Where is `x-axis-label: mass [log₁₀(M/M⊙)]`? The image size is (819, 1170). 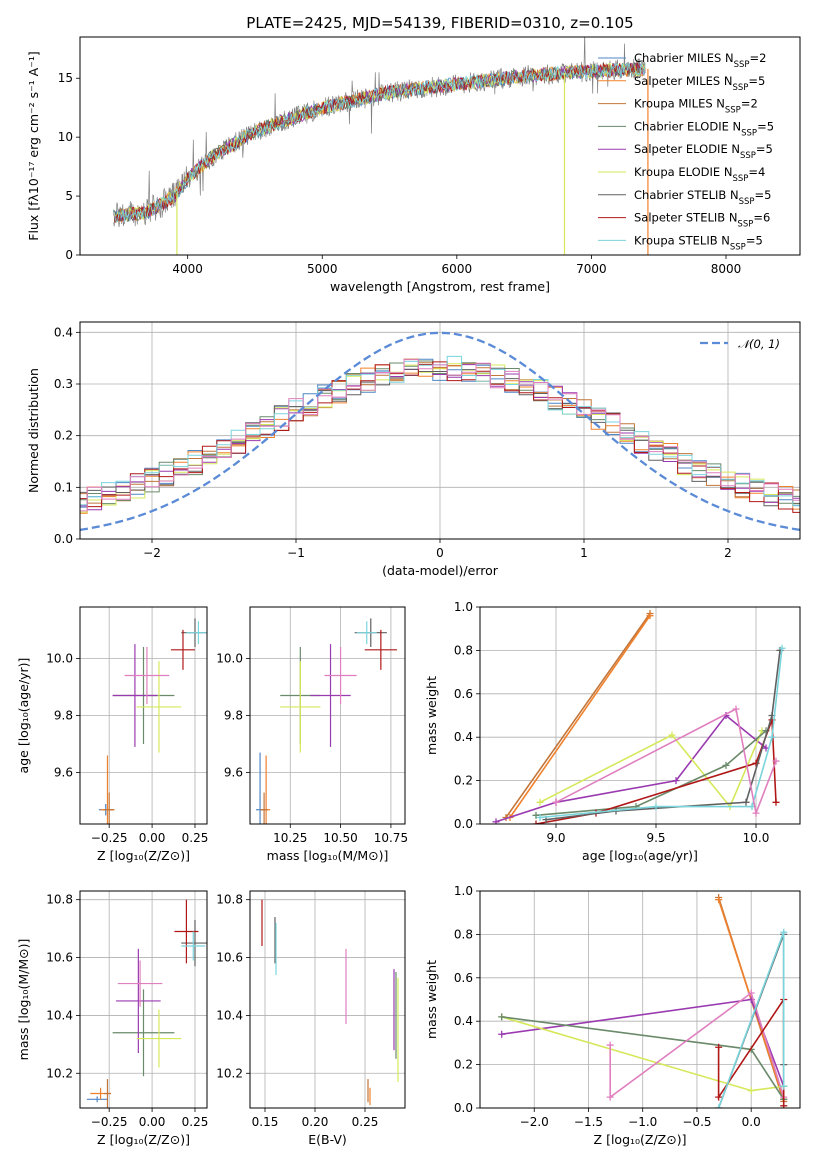 x-axis-label: mass [log₁₀(M/M⊙)] is located at coordinates (328, 855).